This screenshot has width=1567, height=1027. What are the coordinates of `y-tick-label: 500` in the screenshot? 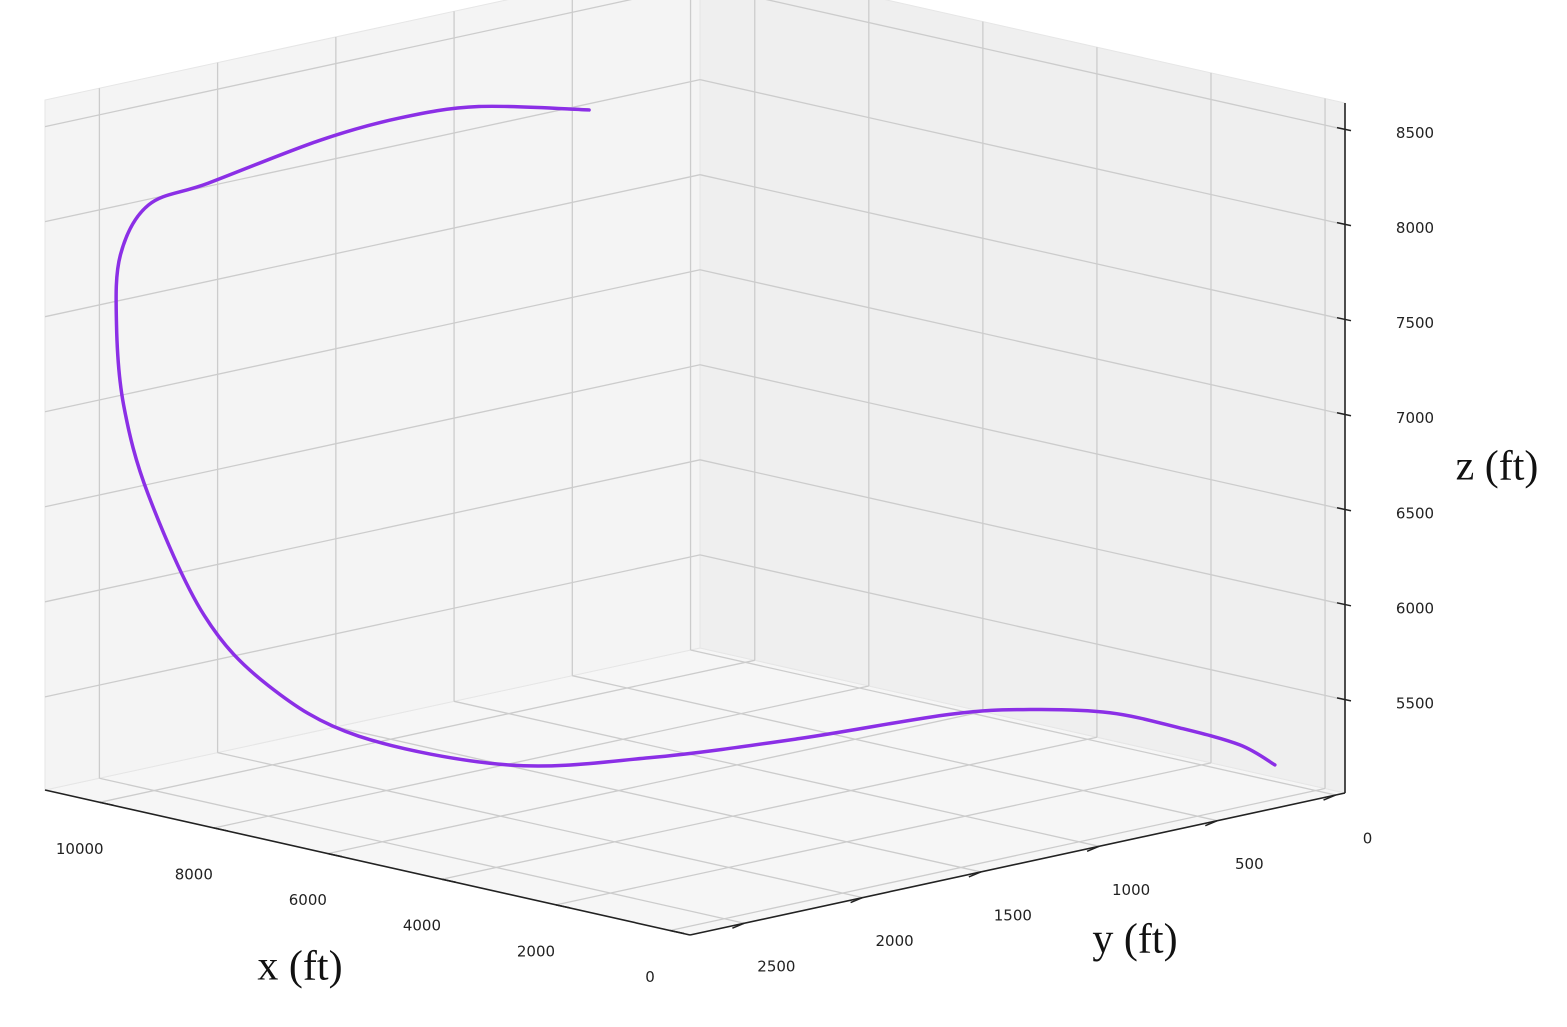 It's located at (1249, 864).